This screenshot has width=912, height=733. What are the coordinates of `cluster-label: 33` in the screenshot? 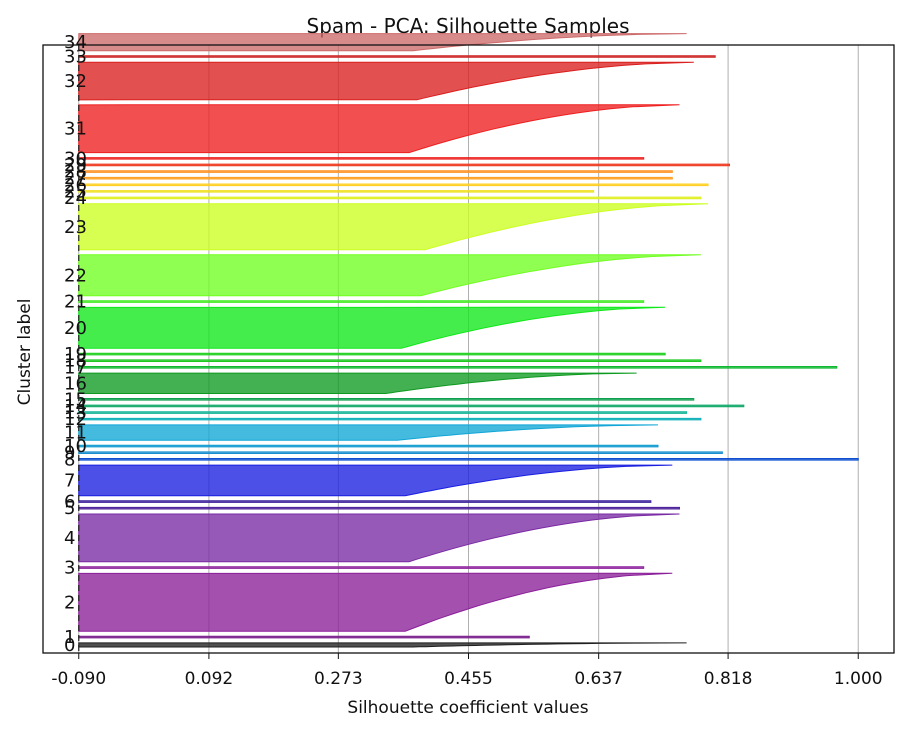 It's located at (75, 56).